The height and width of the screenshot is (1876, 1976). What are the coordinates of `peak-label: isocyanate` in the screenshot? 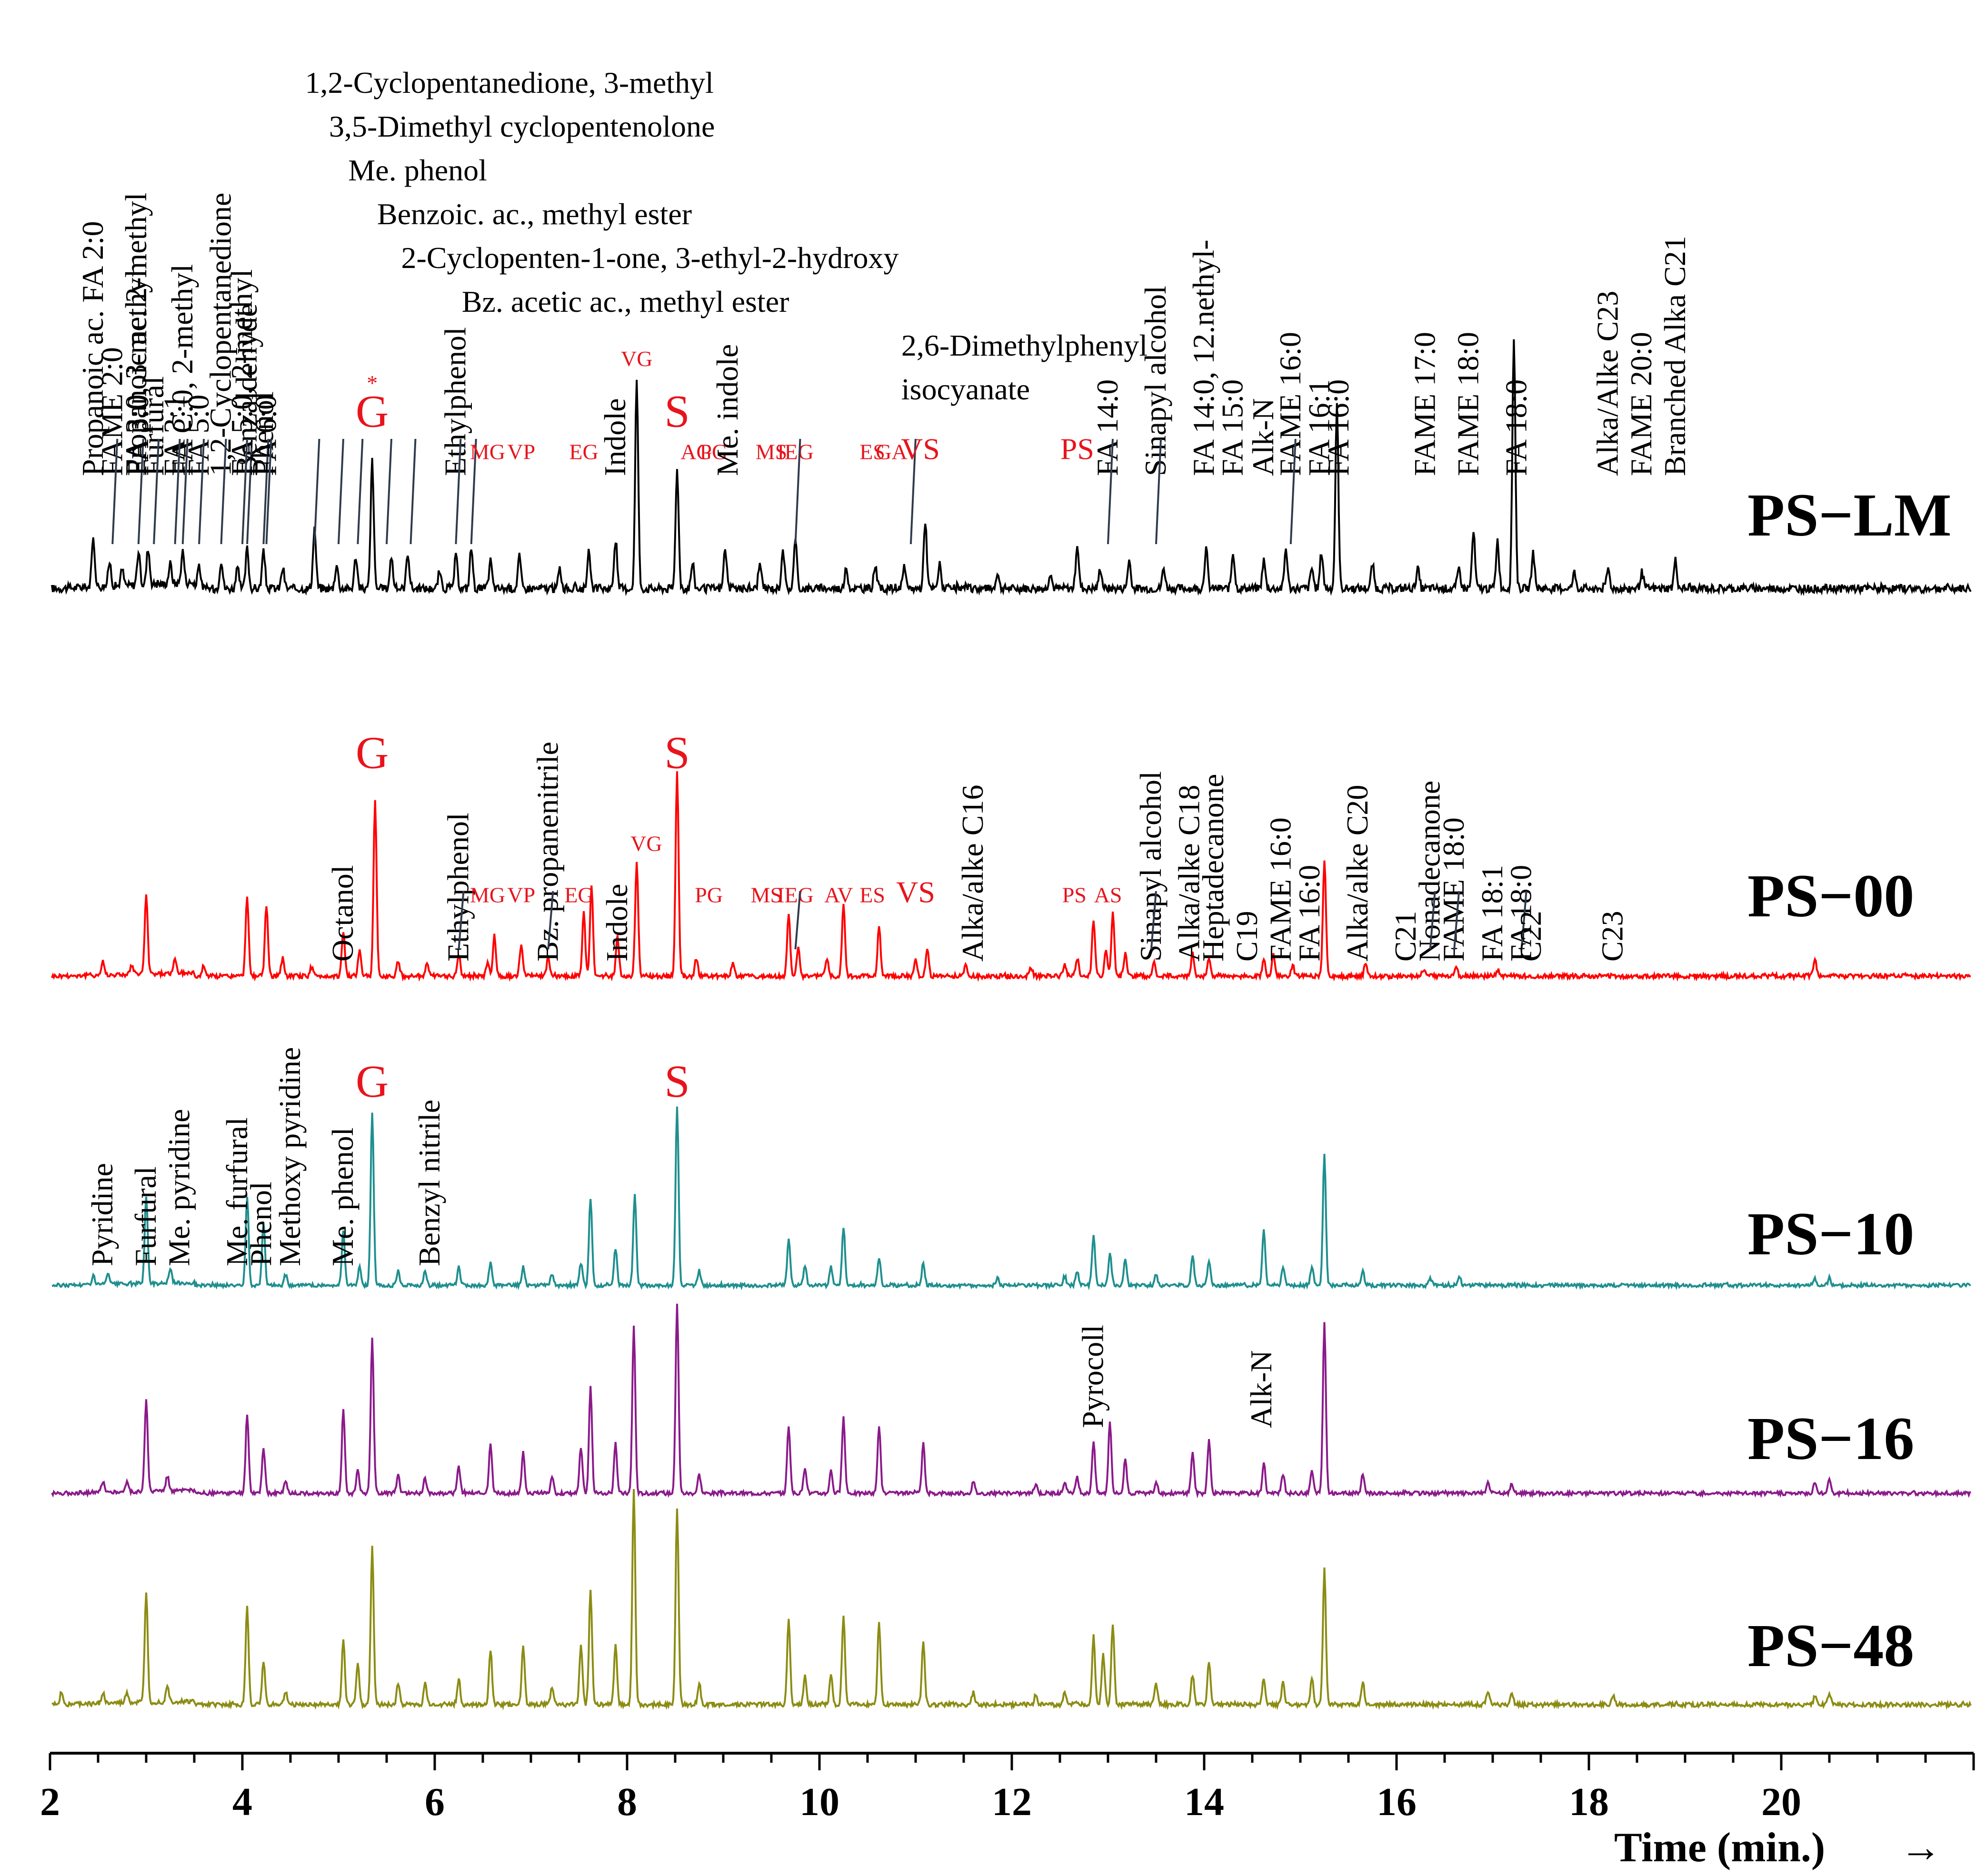 It's located at (965, 389).